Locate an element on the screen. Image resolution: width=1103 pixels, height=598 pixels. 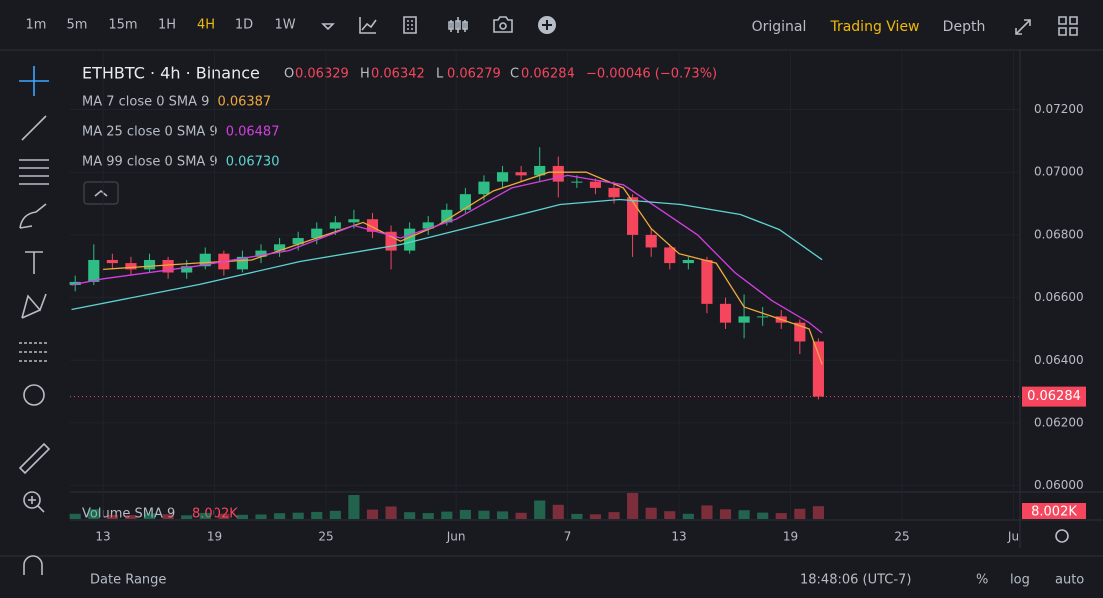
template-icon is located at coordinates (410, 25).